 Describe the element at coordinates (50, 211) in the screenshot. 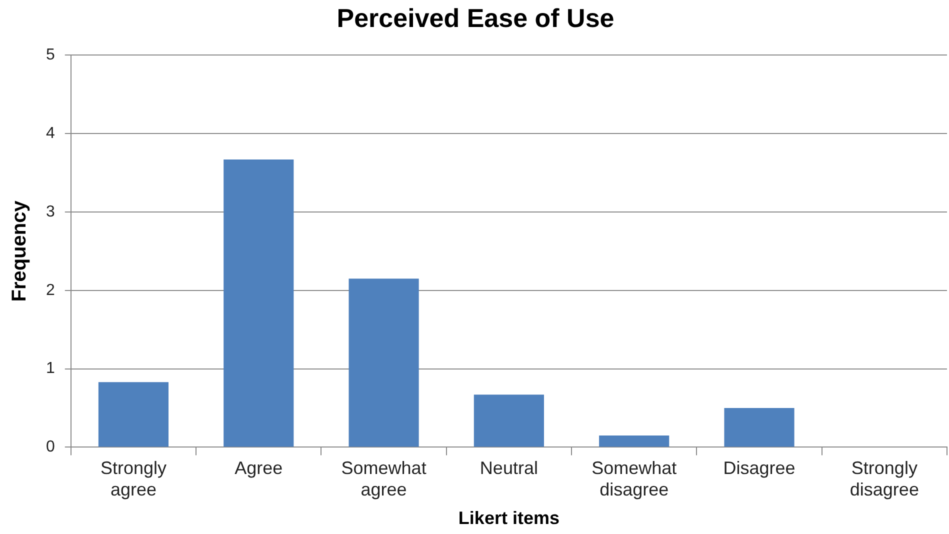

I see `y-tick-label: 3` at that location.